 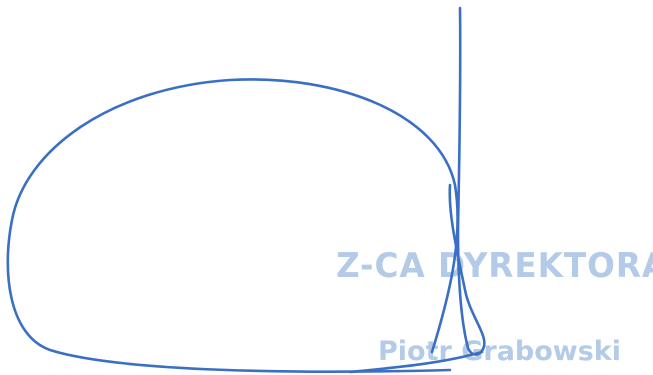 What do you see at coordinates (494, 266) in the screenshot?
I see `stamp-position-title: Z-CA DYREKTORA` at bounding box center [494, 266].